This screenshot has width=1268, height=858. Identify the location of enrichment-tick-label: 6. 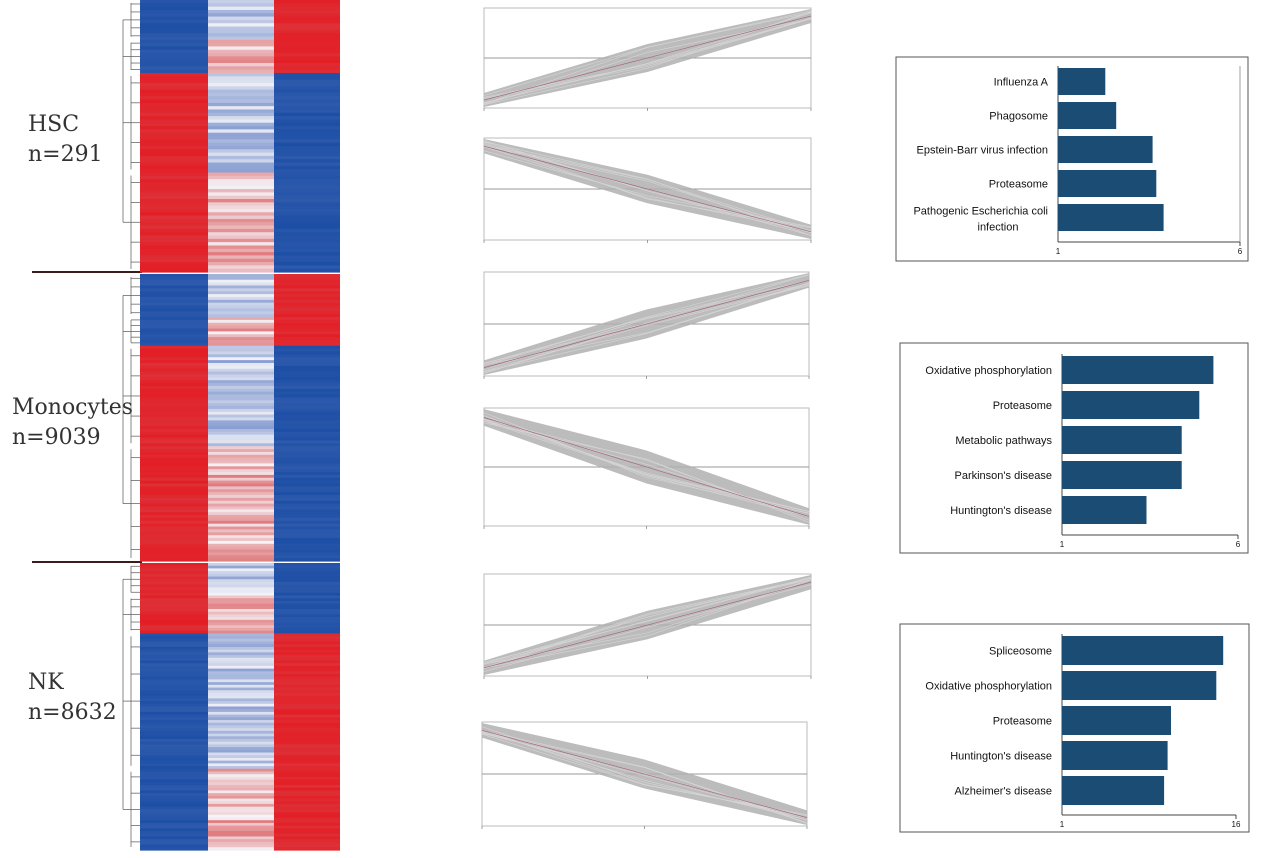
(1238, 544).